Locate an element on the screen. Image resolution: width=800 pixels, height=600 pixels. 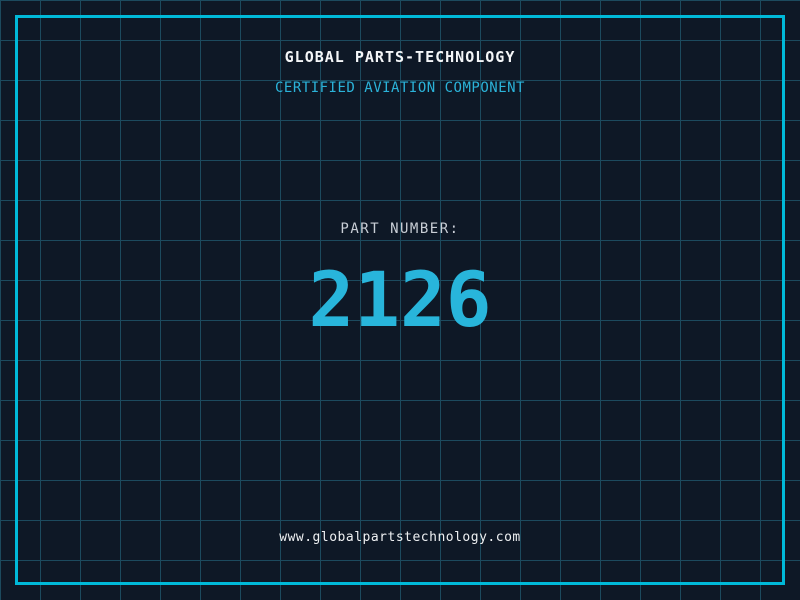
website-url: www.globalpartstechnology.com is located at coordinates (400, 537).